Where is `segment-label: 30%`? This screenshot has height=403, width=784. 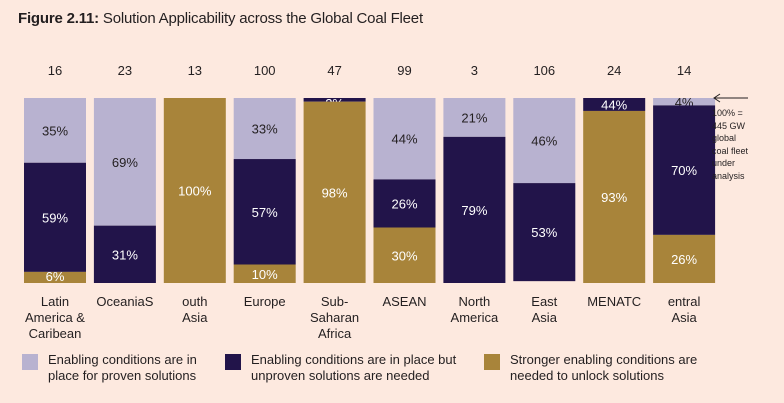
segment-label: 30% is located at coordinates (404, 255).